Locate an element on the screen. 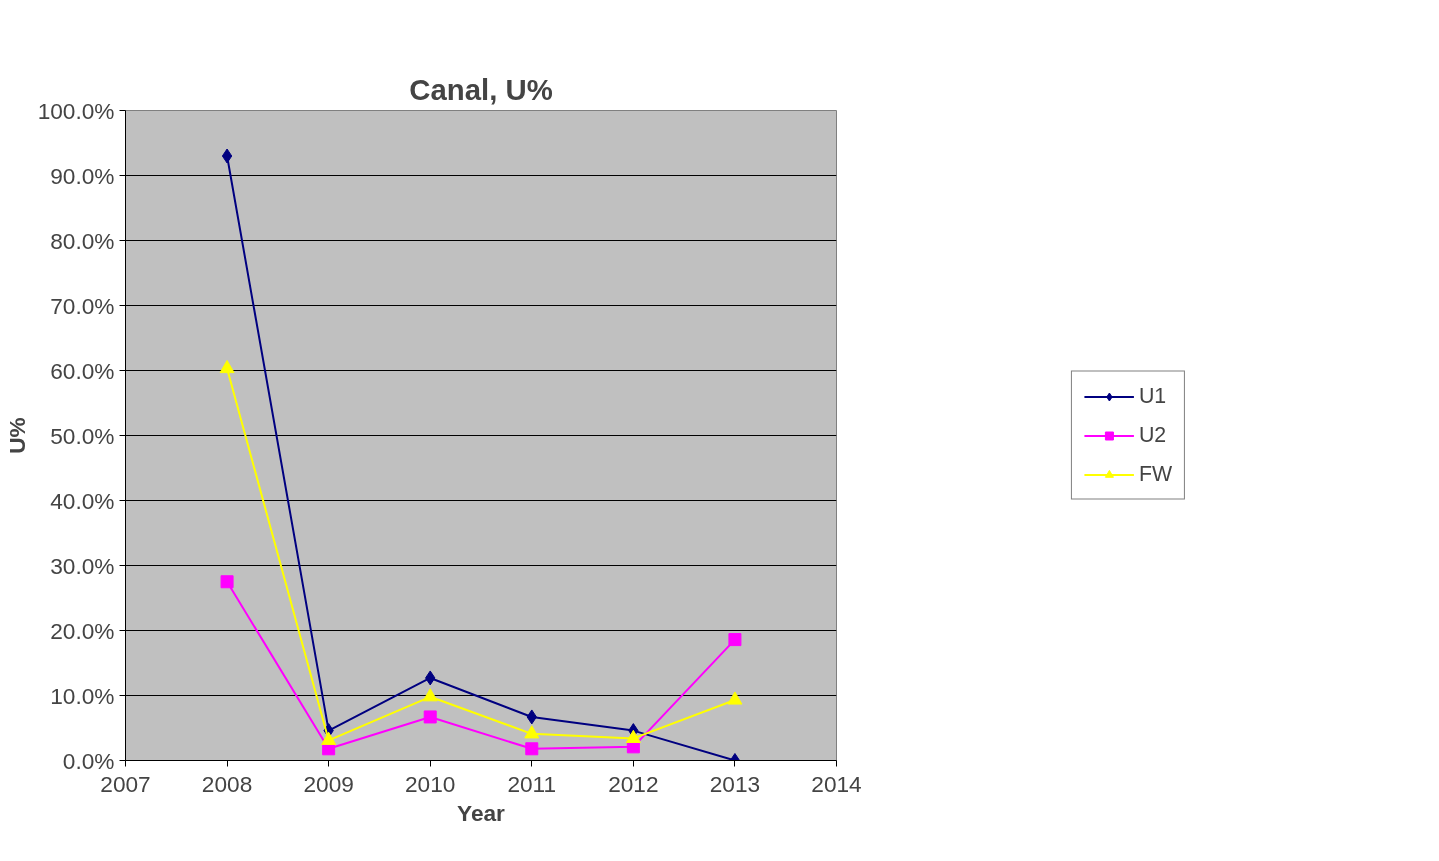 Image resolution: width=1439 pixels, height=861 pixels. x-tick-label: 2014 is located at coordinates (836, 783).